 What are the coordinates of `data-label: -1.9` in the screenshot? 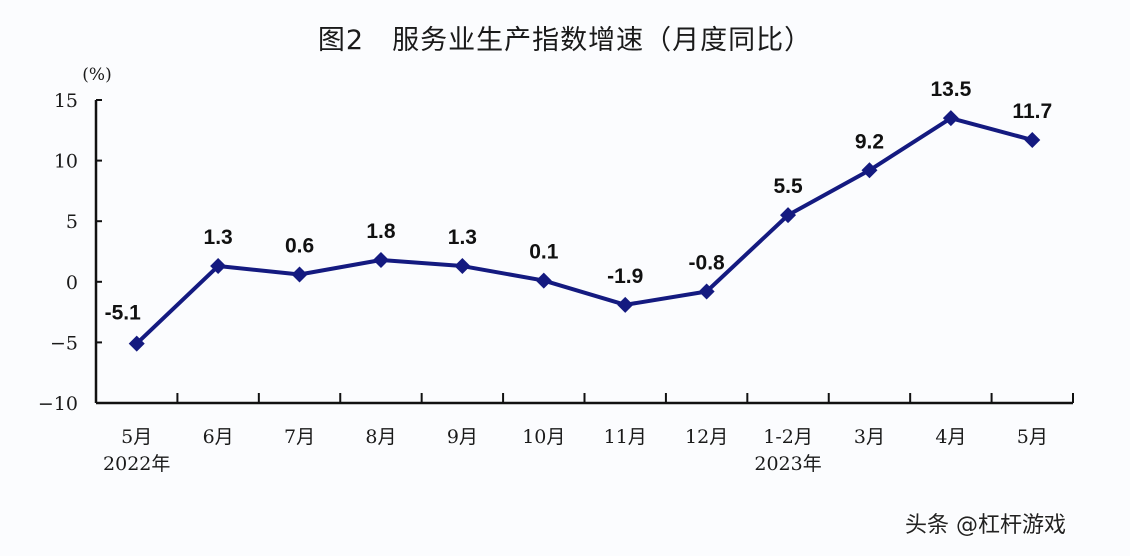 It's located at (625, 276).